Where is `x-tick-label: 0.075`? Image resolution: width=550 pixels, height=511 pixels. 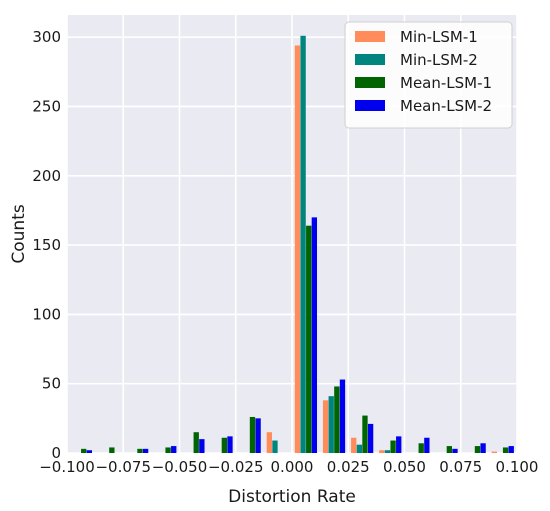 x-tick-label: 0.075 is located at coordinates (460, 467).